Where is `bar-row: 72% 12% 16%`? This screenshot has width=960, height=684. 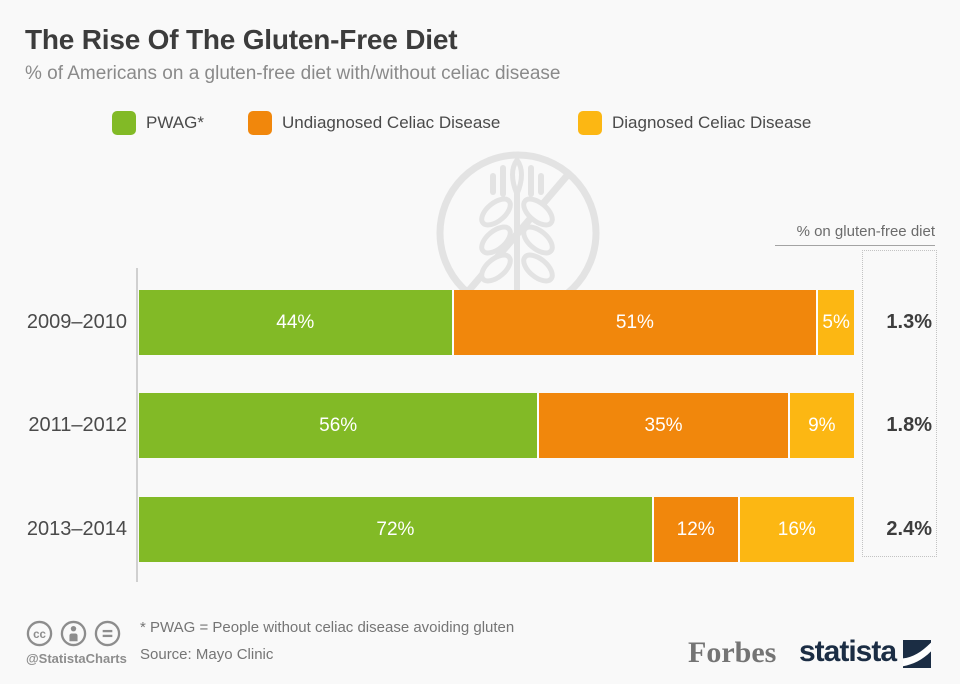
bar-row: 72% 12% 16% is located at coordinates (496, 529).